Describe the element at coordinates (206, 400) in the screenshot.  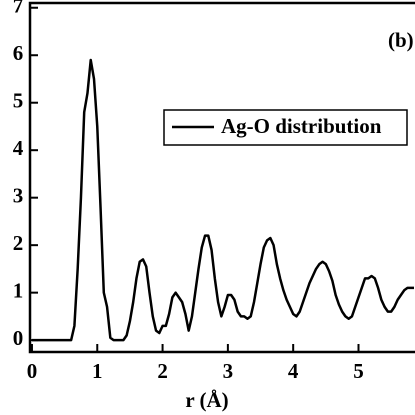
I see `x-axis-label: r (Å)` at that location.